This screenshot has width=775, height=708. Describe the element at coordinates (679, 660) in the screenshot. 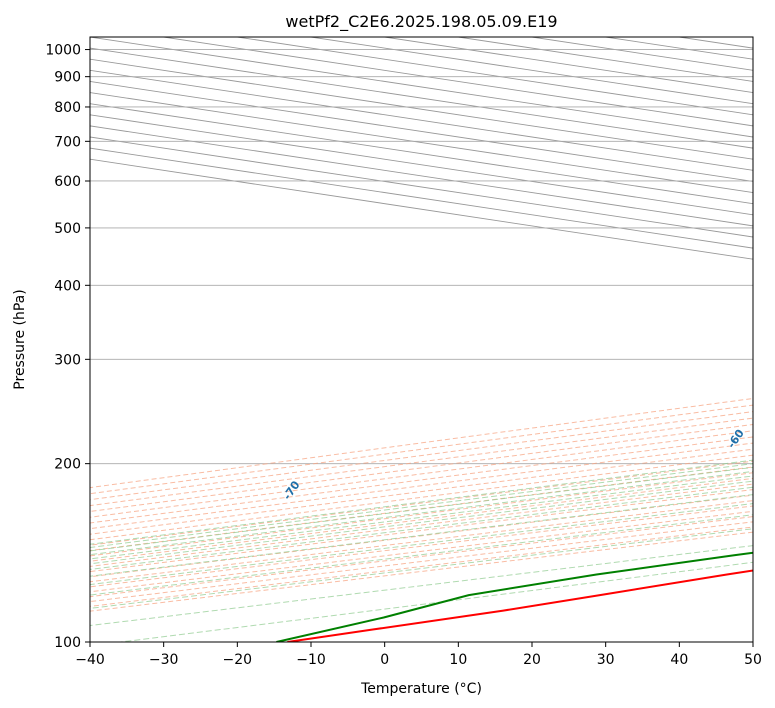

I see `x-tick-label: 40` at that location.